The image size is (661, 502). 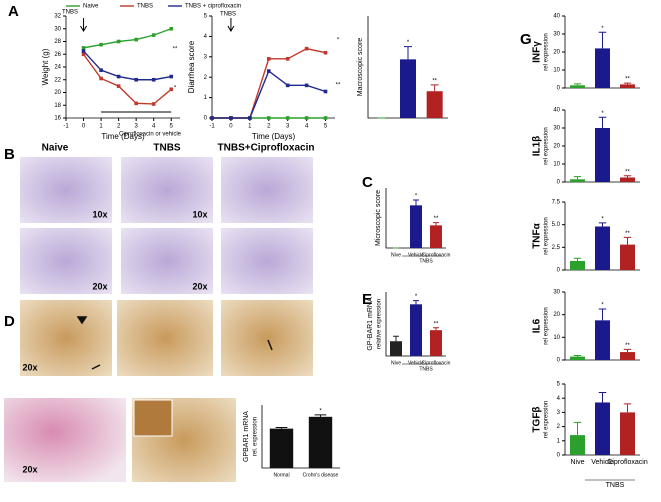 What do you see at coordinates (537, 419) in the screenshot?
I see `y-axis-label: TGFβ` at bounding box center [537, 419].